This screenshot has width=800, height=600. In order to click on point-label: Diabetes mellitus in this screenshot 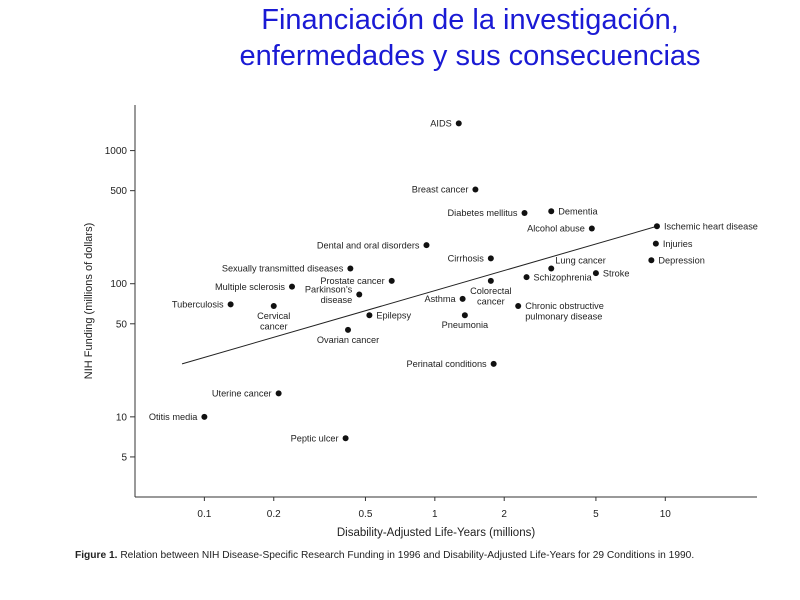, I will do `click(483, 213)`.